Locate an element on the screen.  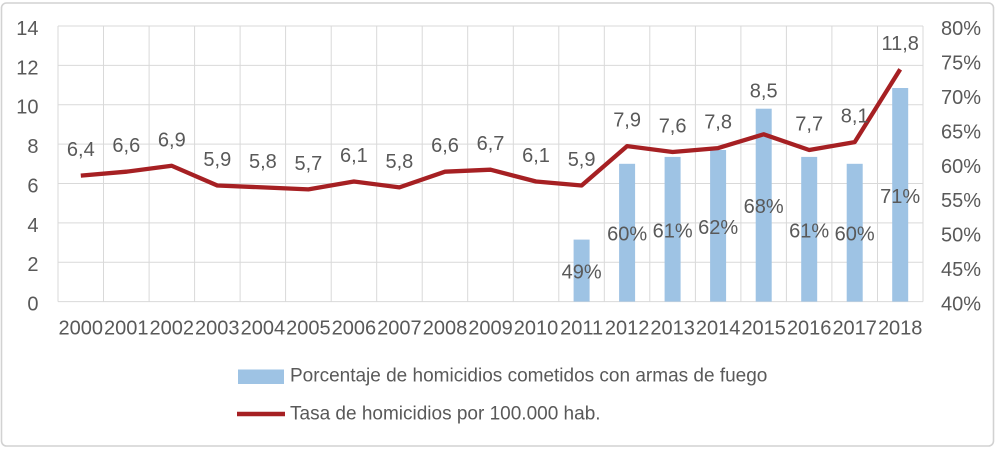
svg-text: 2002 is located at coordinates (172, 329).